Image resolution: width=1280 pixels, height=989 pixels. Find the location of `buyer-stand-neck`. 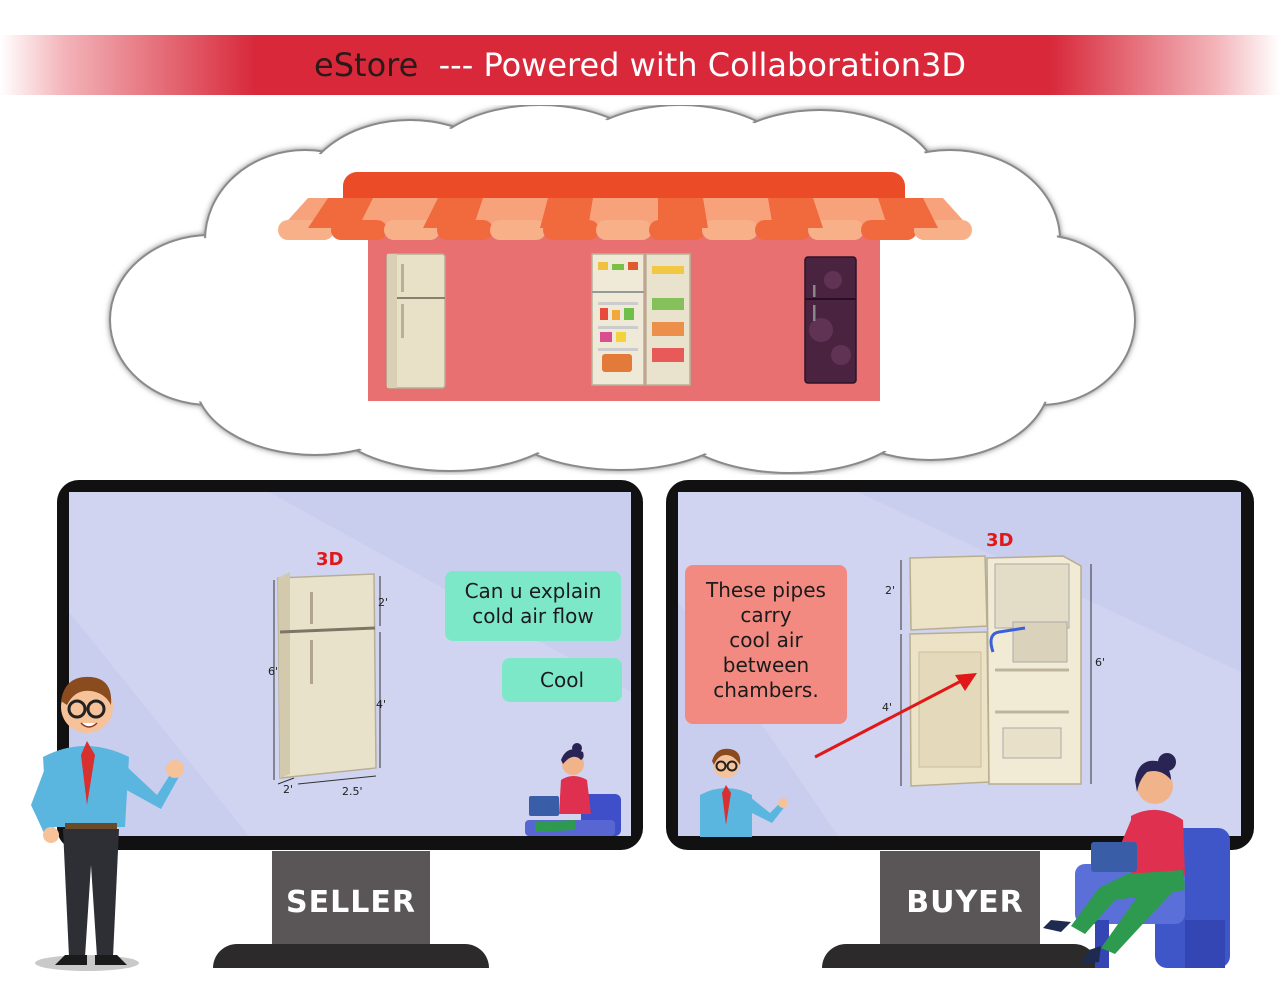

buyer-stand-neck is located at coordinates (960, 898).